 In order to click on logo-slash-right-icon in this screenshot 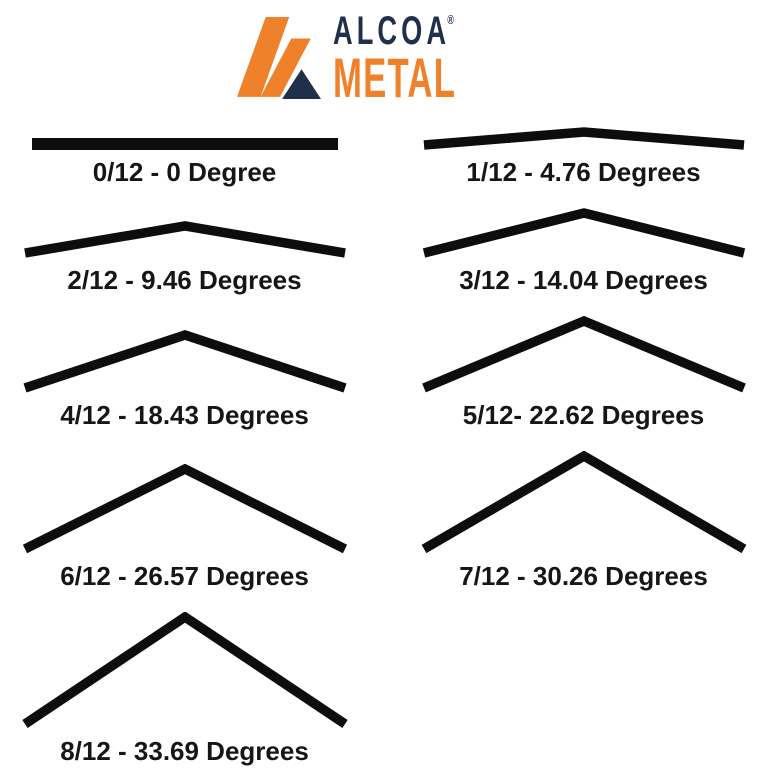, I will do `click(285, 67)`.